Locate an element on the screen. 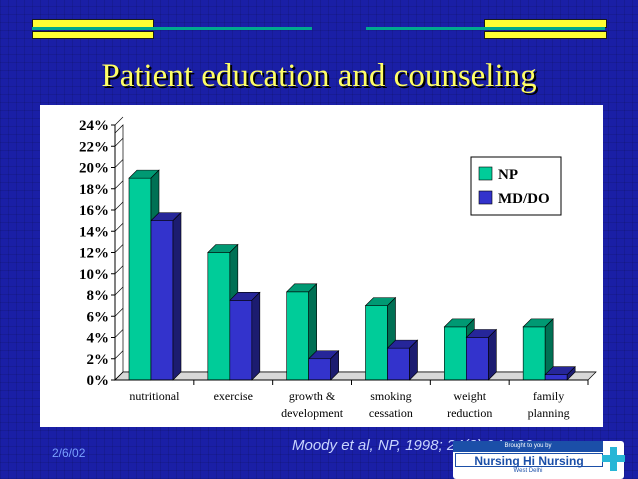 This screenshot has height=479, width=638. y-tick-label: 20% is located at coordinates (94, 169).